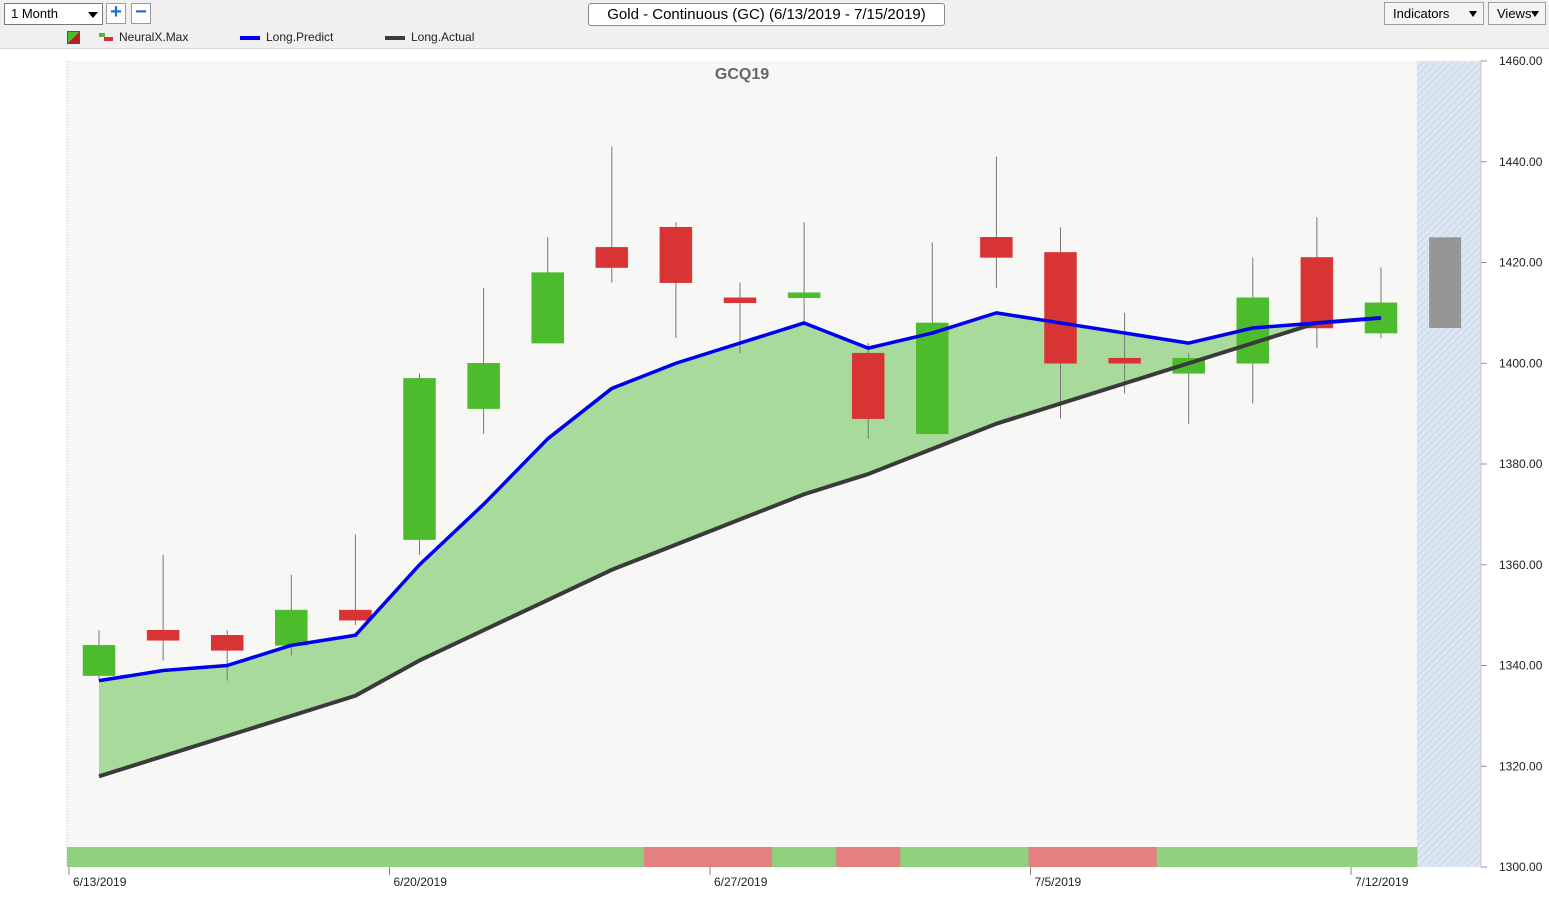 This screenshot has height=899, width=1549. What do you see at coordinates (1445, 282) in the screenshot?
I see `forecast-bar` at bounding box center [1445, 282].